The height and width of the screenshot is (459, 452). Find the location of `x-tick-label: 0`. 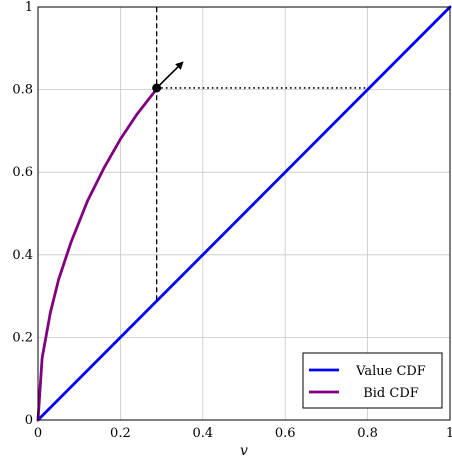

x-tick-label: 0 is located at coordinates (38, 433).